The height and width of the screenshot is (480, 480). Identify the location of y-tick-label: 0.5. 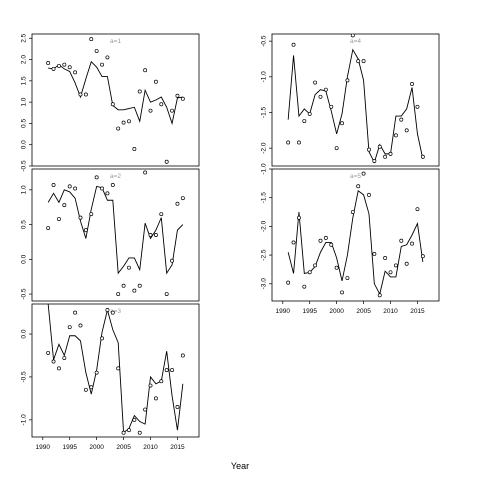
(24, 224).